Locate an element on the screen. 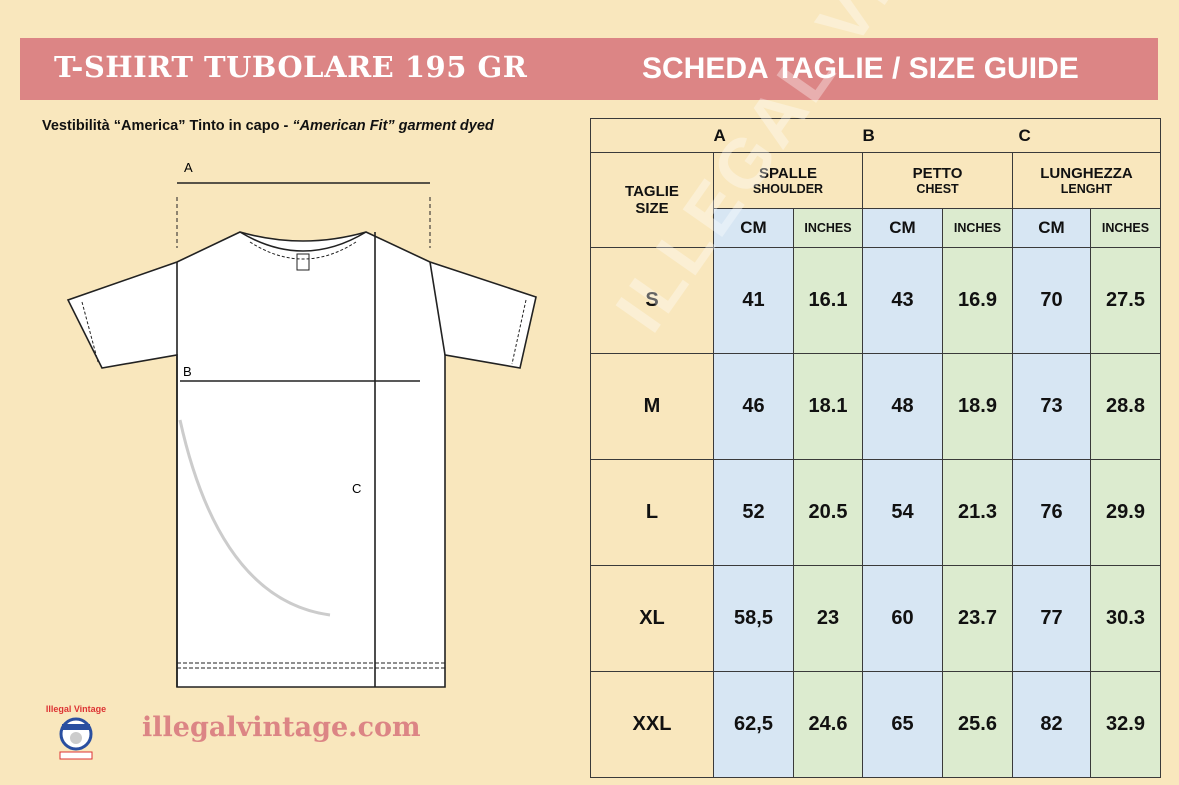  size-row: L 52 20.5 54 21.3 76 29.9 is located at coordinates (875, 512).